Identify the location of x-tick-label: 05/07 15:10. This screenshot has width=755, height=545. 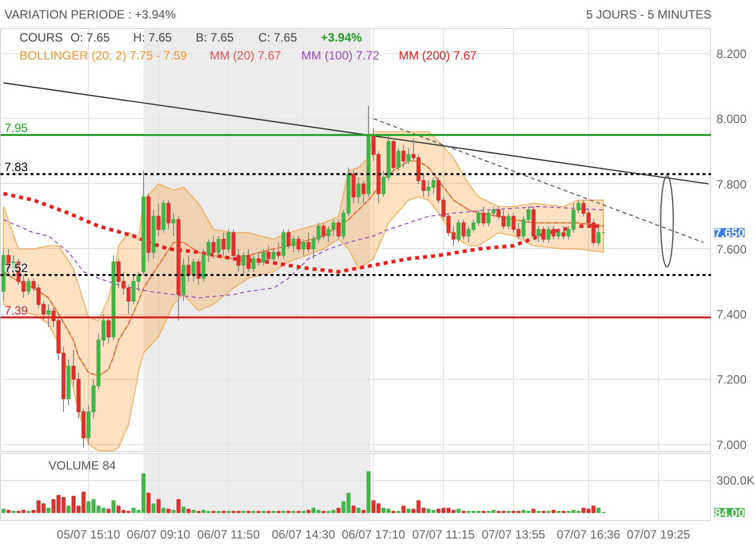
(88, 535).